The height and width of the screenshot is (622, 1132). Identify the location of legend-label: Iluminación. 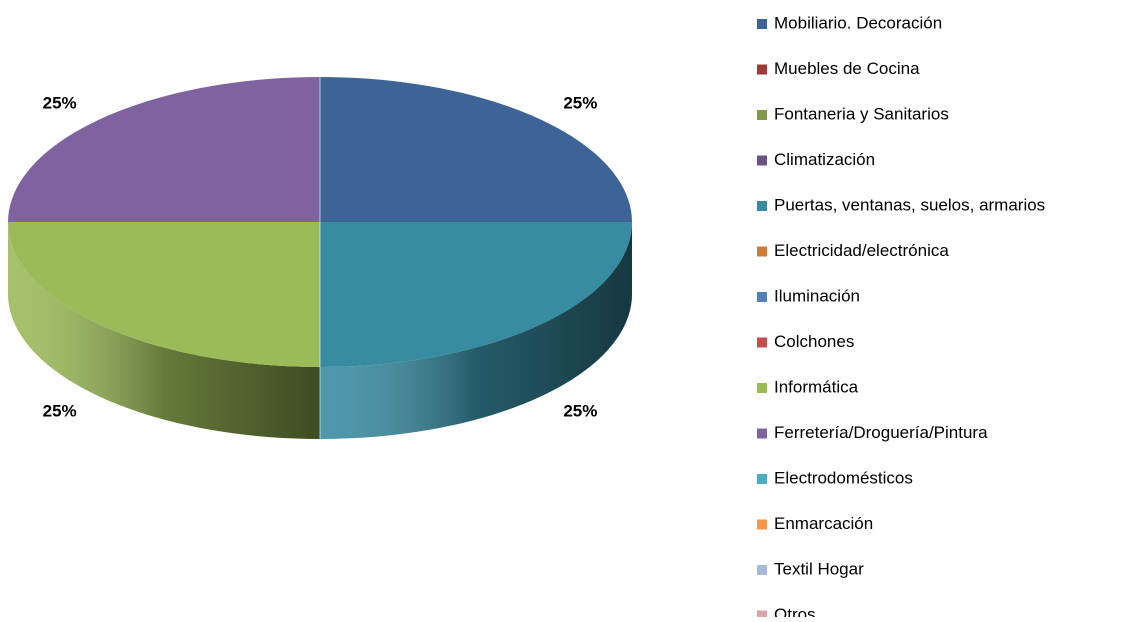
(817, 295).